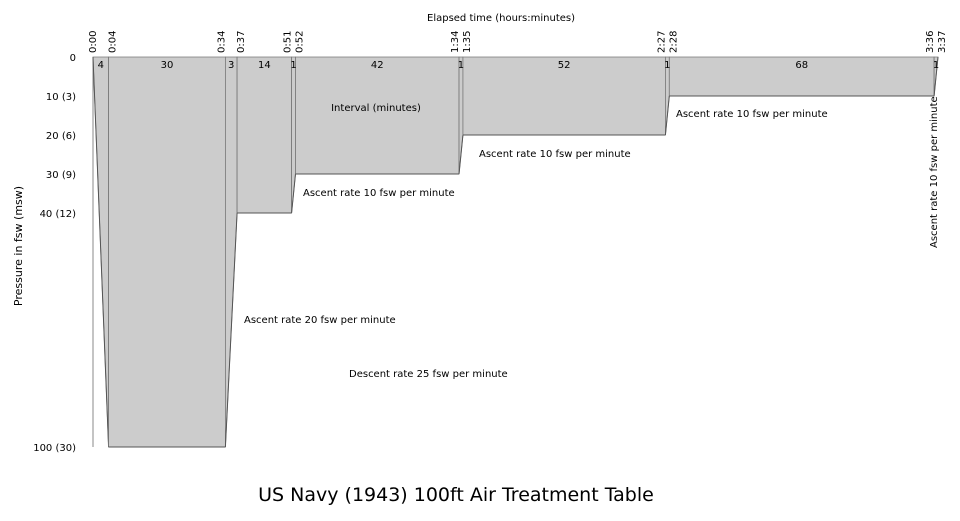 The width and height of the screenshot is (960, 521). Describe the element at coordinates (113, 42) in the screenshot. I see `time-tick-label: 0:04` at that location.